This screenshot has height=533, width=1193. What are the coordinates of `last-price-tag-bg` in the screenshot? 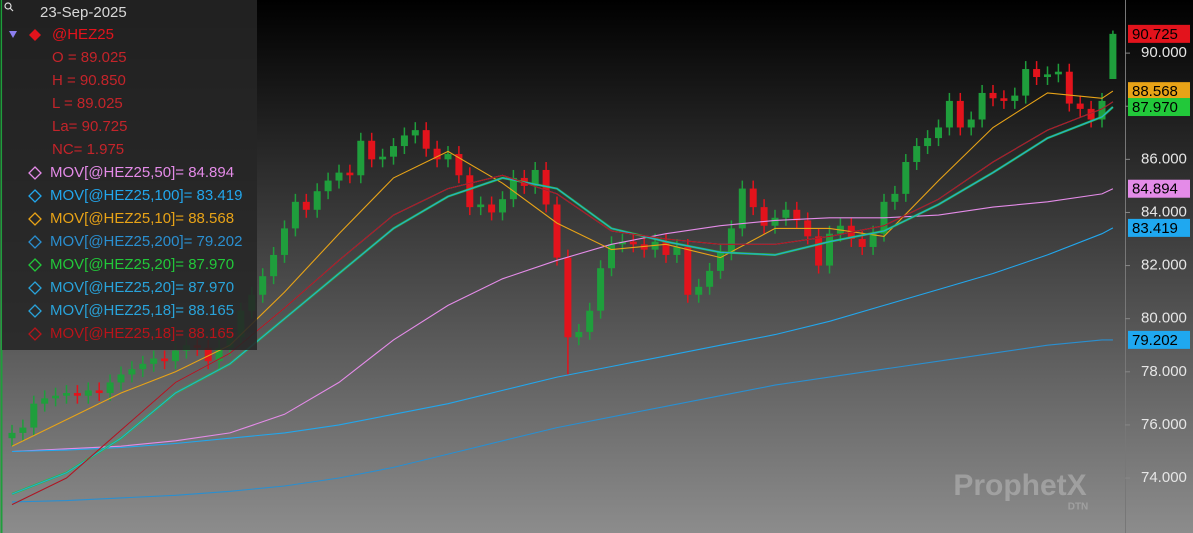 It's located at (1159, 33).